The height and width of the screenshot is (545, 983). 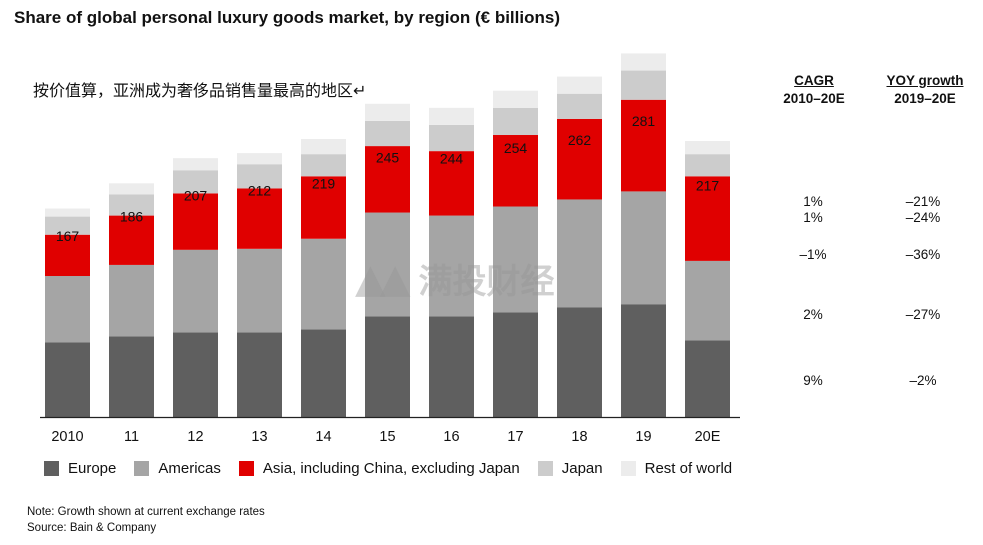 What do you see at coordinates (688, 468) in the screenshot?
I see `legend-label: Rest of world` at bounding box center [688, 468].